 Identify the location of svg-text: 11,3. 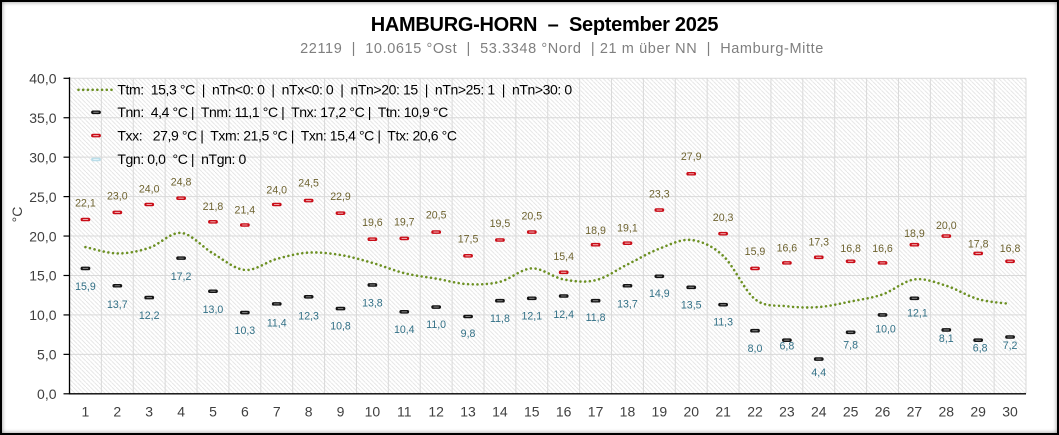
(723, 322).